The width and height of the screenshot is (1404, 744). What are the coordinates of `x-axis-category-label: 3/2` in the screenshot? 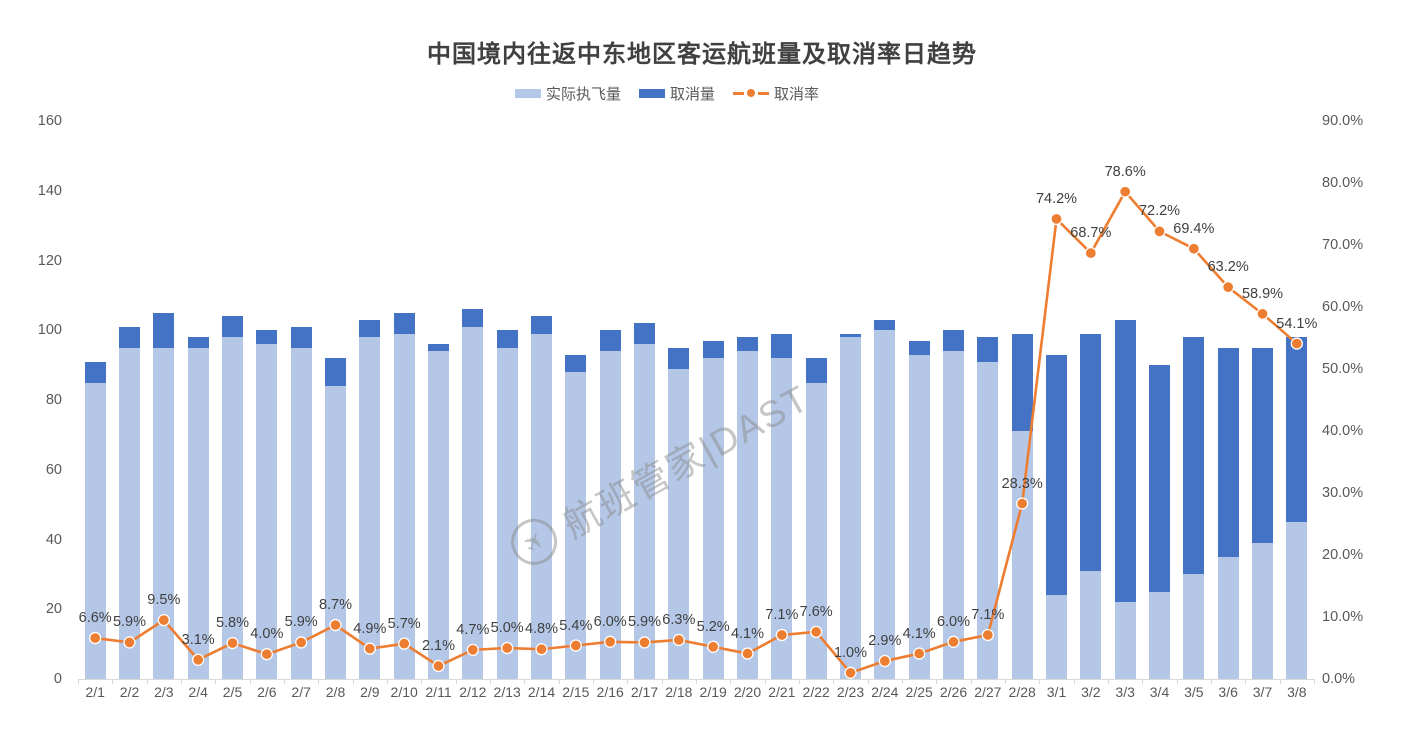 It's located at (1091, 692).